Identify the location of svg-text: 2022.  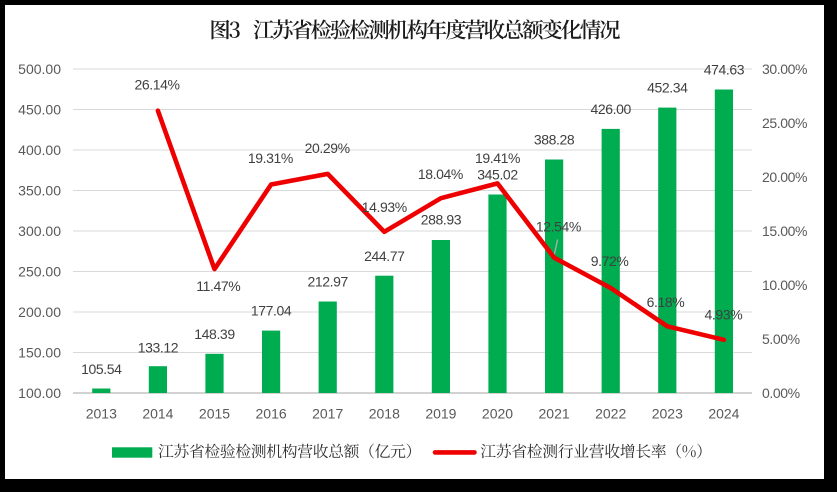
(610, 413).